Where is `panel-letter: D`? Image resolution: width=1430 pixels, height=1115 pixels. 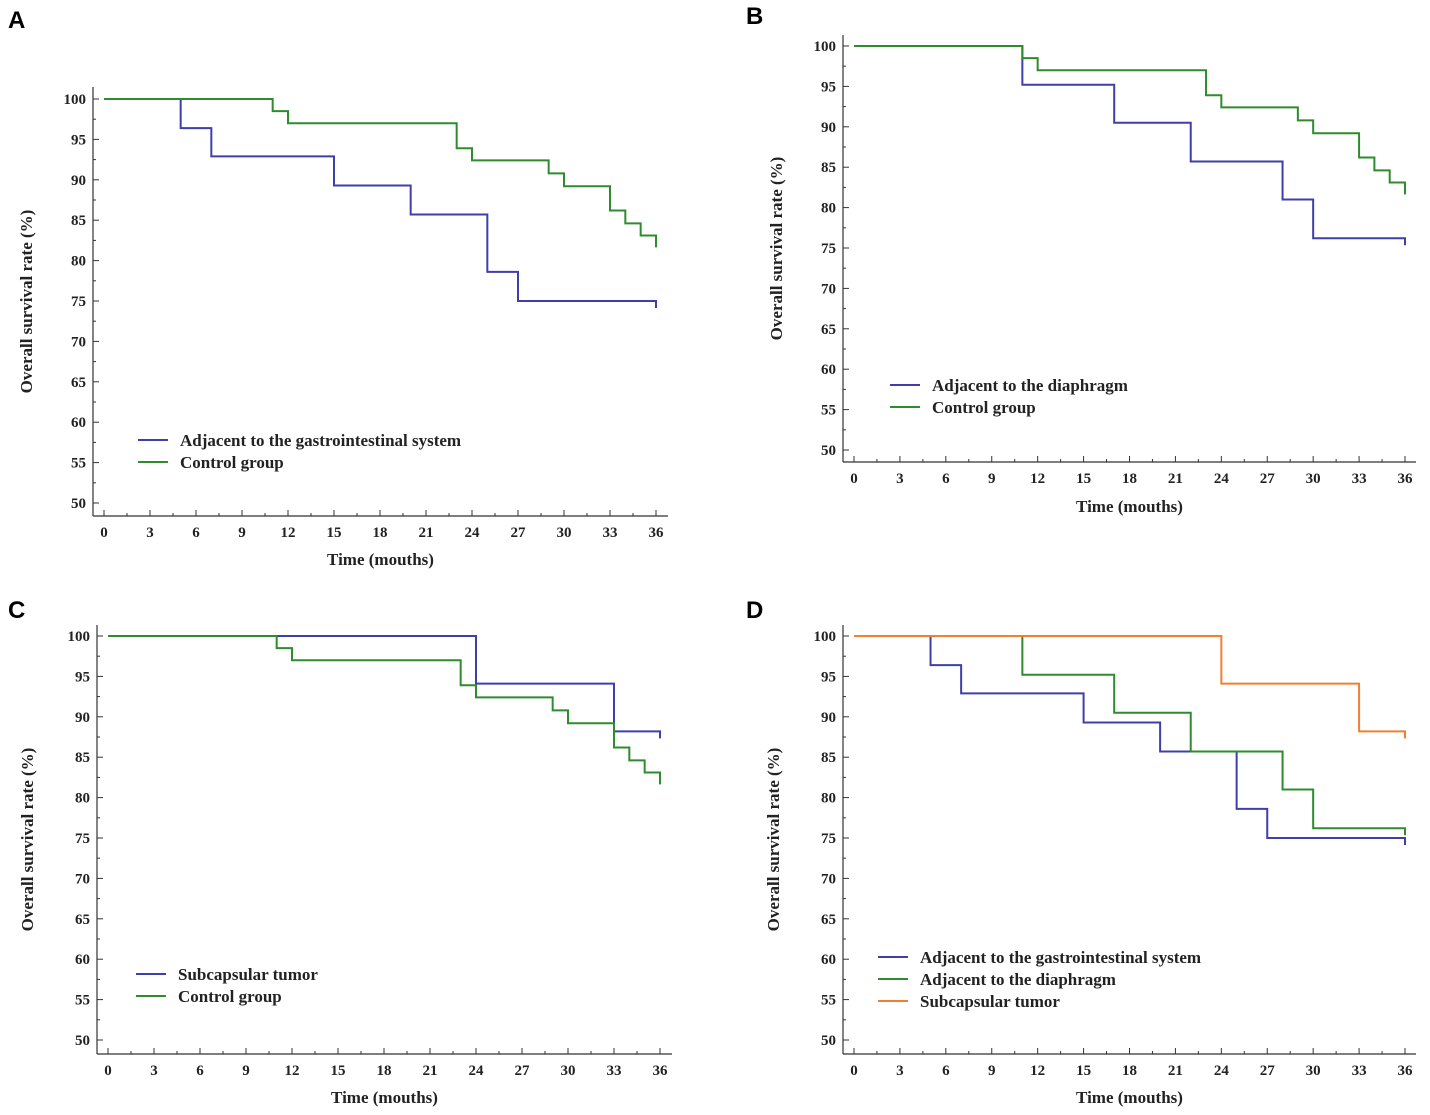
panel-letter: D is located at coordinates (754, 610).